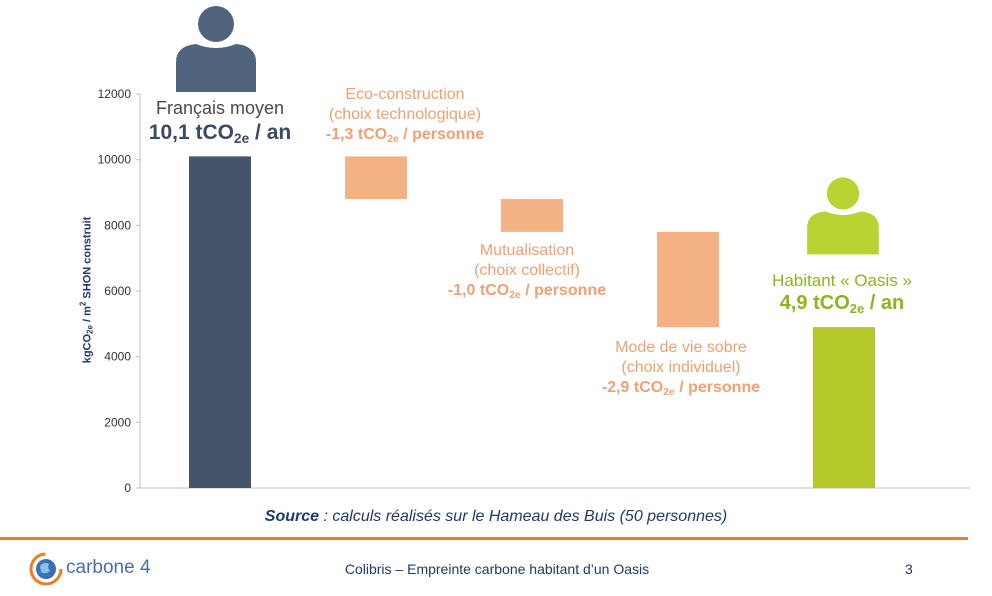 This screenshot has width=992, height=596. What do you see at coordinates (405, 136) in the screenshot?
I see `annotation-value: -1,3 tCO2e / personne` at bounding box center [405, 136].